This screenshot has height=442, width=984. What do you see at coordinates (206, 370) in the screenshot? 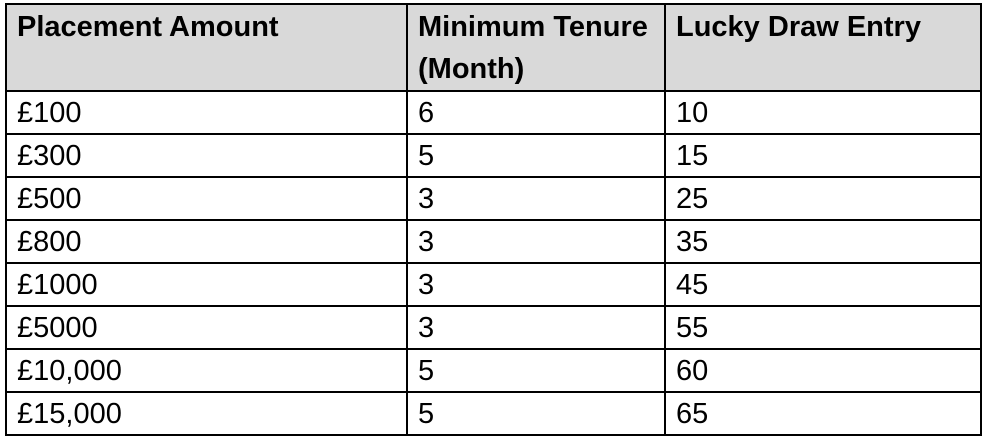
I see `placement-amount-cell: £10,000` at bounding box center [206, 370].